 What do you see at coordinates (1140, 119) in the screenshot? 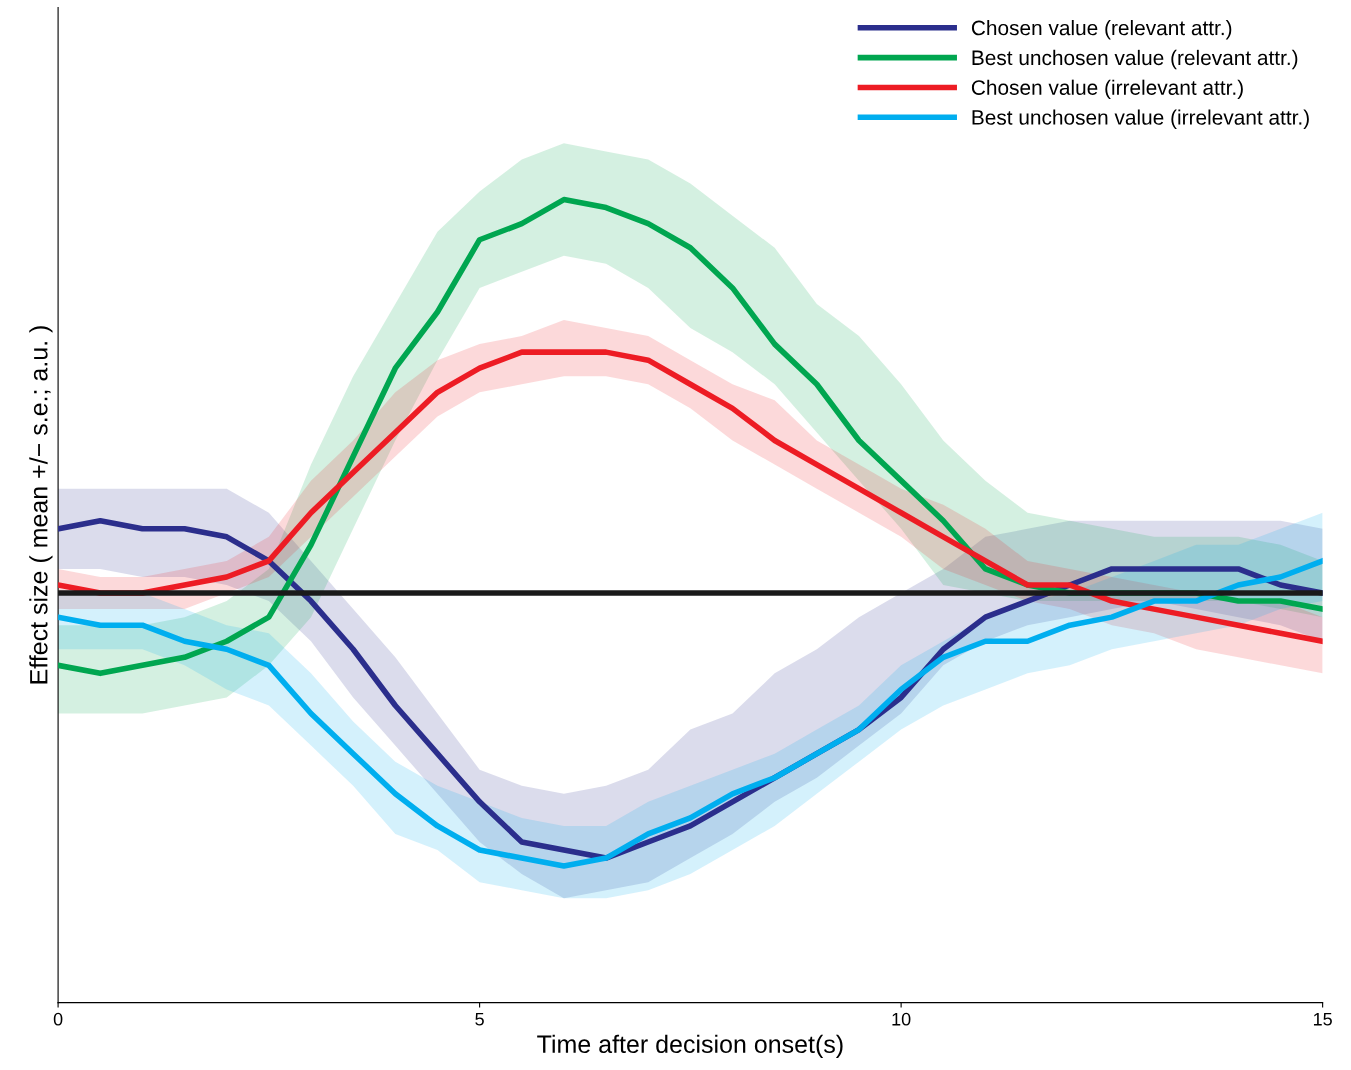
I see `legend-label: Best unchosen value (irrelevant attr.)` at bounding box center [1140, 119].